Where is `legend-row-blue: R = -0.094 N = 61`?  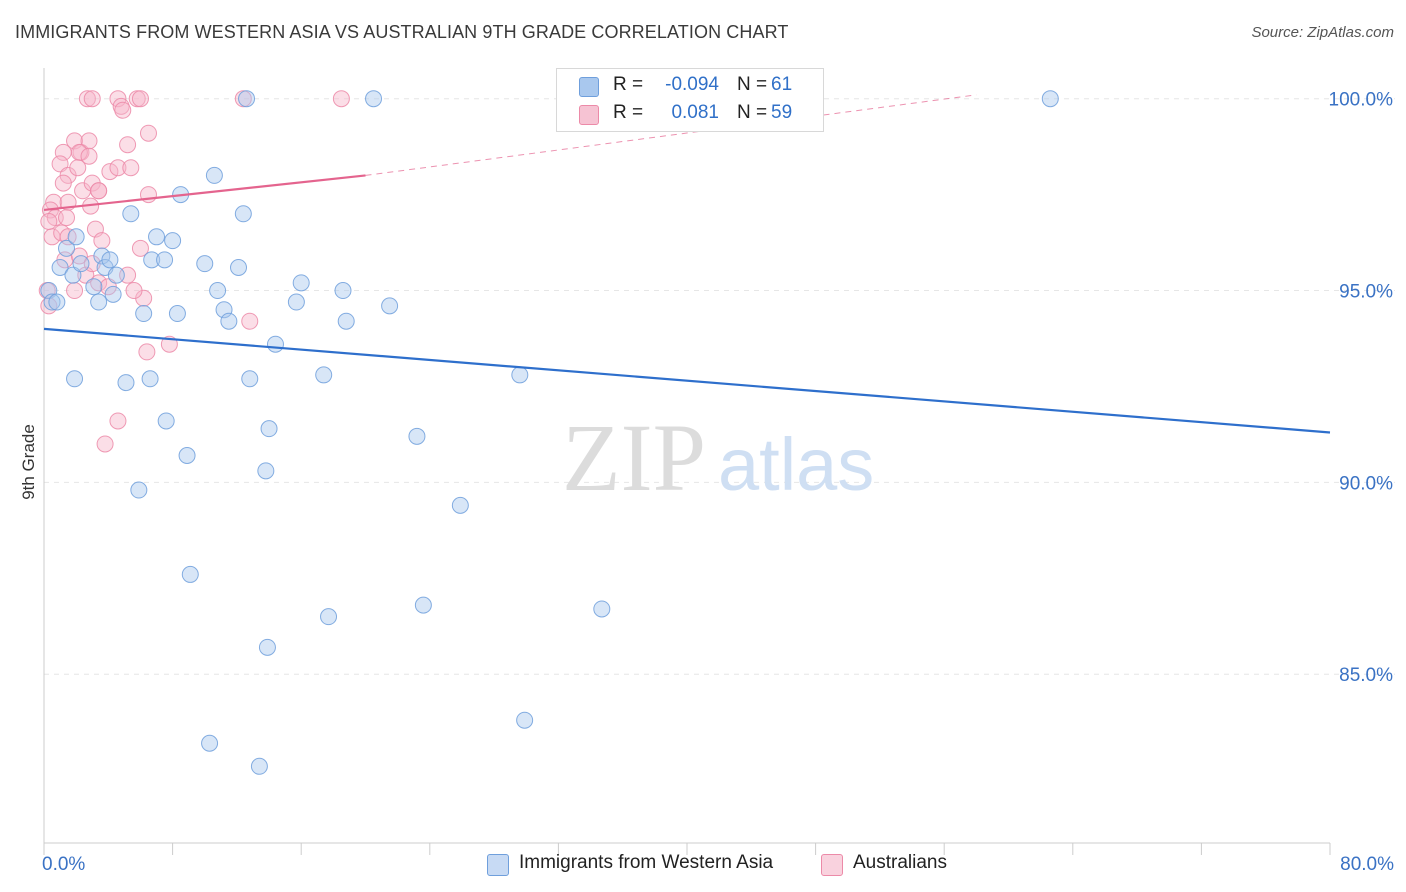 legend-row-blue: R = -0.094 N = 61 is located at coordinates (690, 86).